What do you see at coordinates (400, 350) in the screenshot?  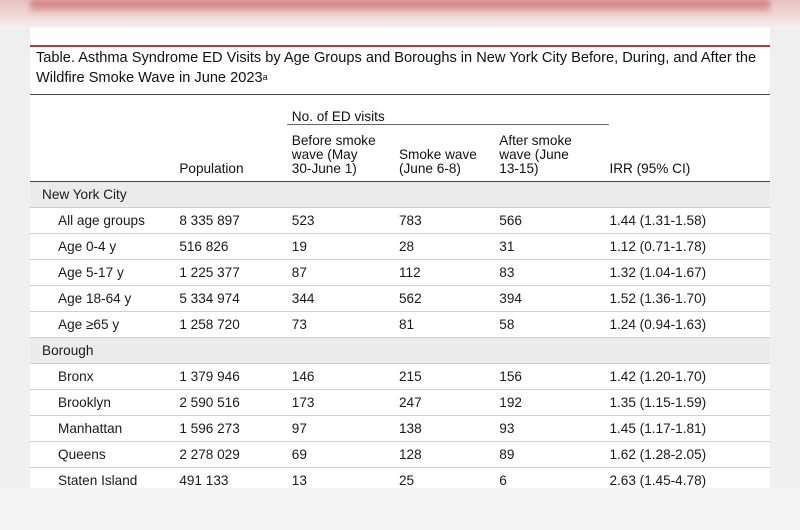 I see `section-row: Borough` at bounding box center [400, 350].